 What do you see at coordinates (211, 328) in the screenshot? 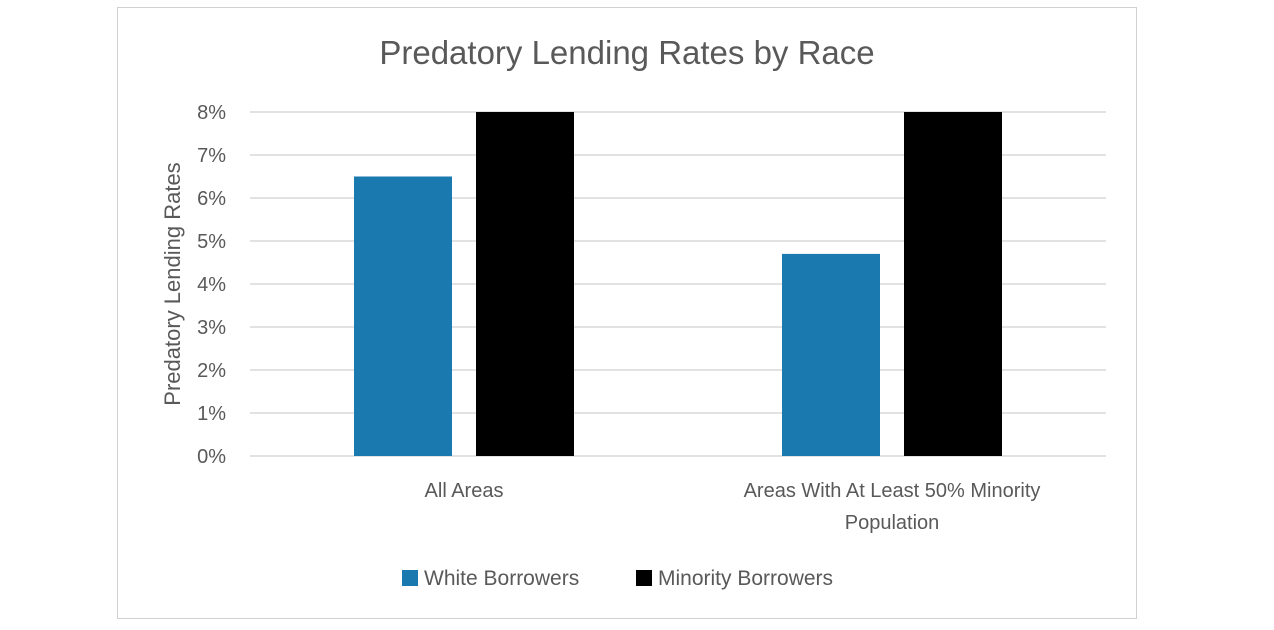
I see `y-tick-label: 3%` at bounding box center [211, 328].